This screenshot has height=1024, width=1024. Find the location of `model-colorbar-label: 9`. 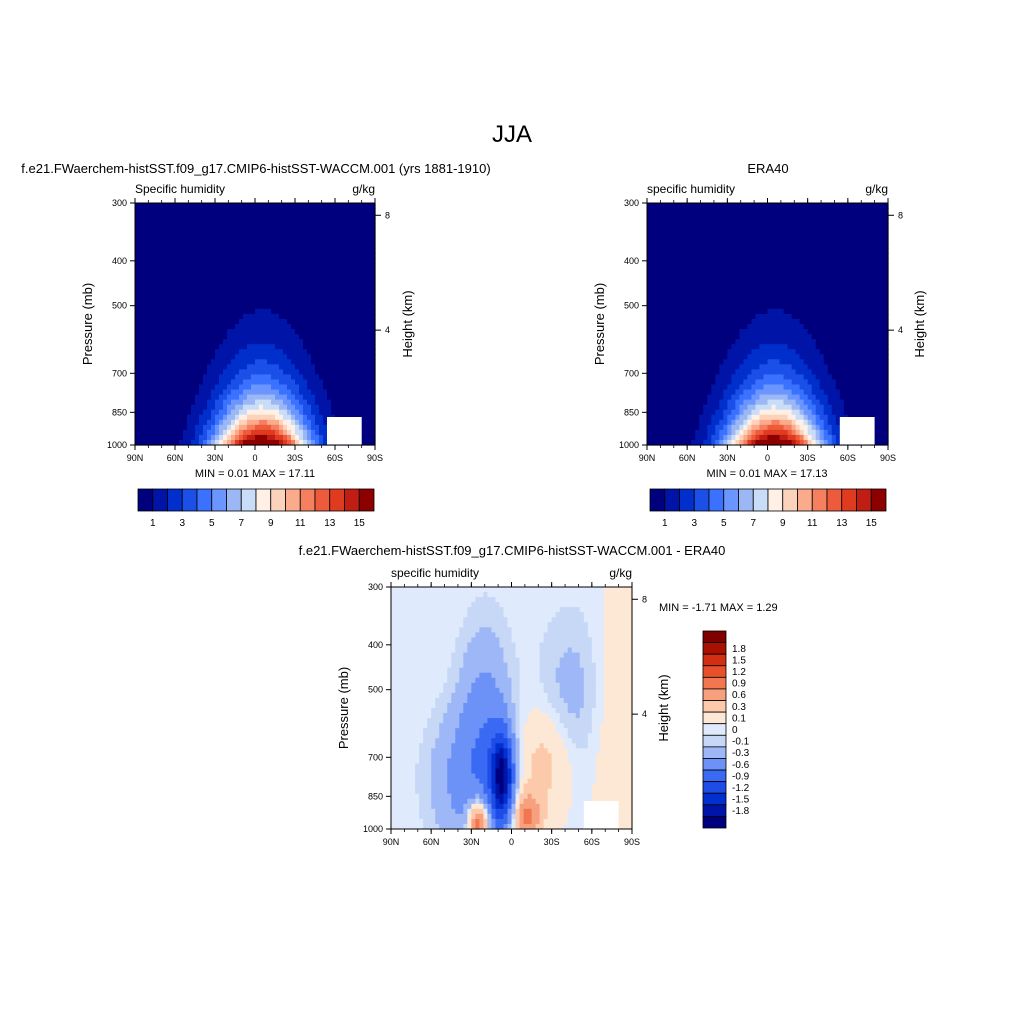

model-colorbar-label: 9 is located at coordinates (271, 523).